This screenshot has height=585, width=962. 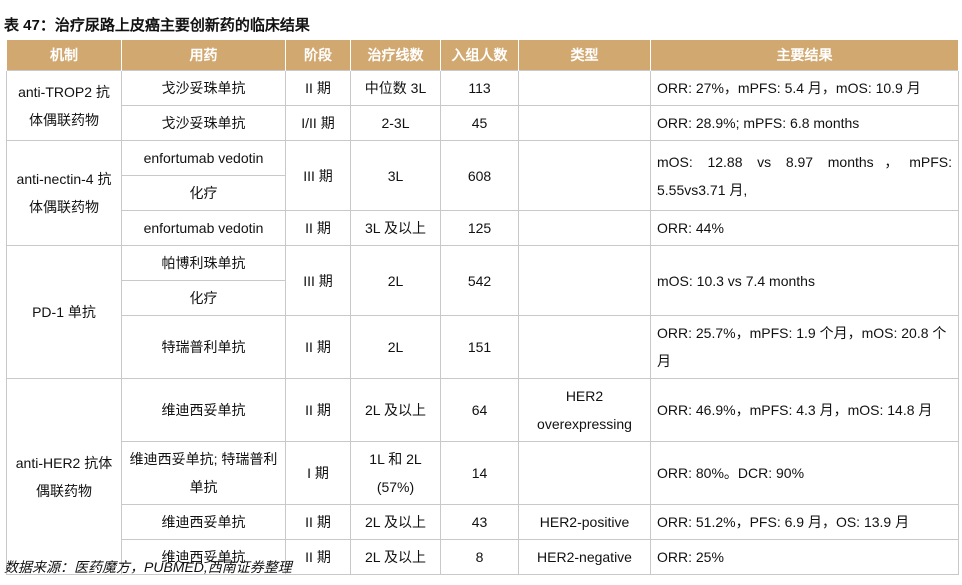 I want to click on drug-cell: 维迪西妥单抗; 特瑞普利单抗, so click(x=203, y=473).